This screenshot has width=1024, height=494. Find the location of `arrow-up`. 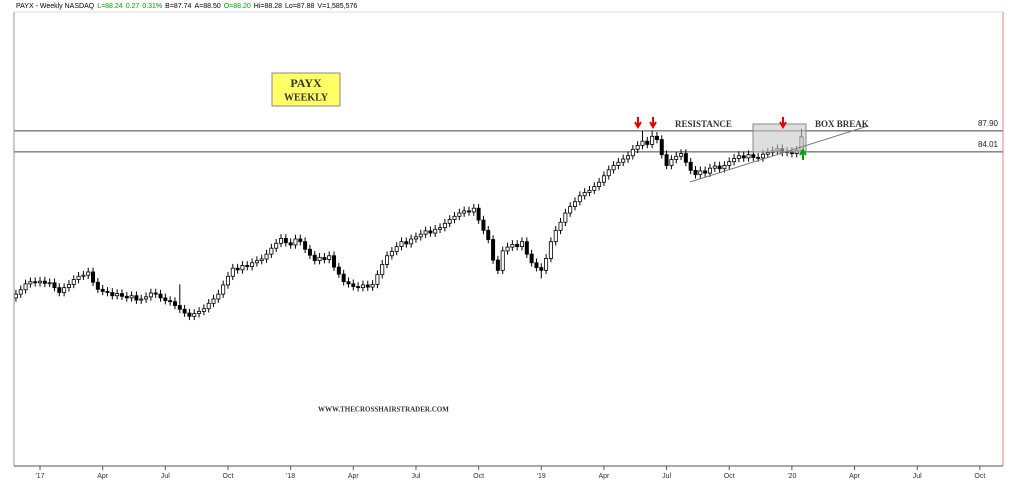

arrow-up is located at coordinates (803, 154).